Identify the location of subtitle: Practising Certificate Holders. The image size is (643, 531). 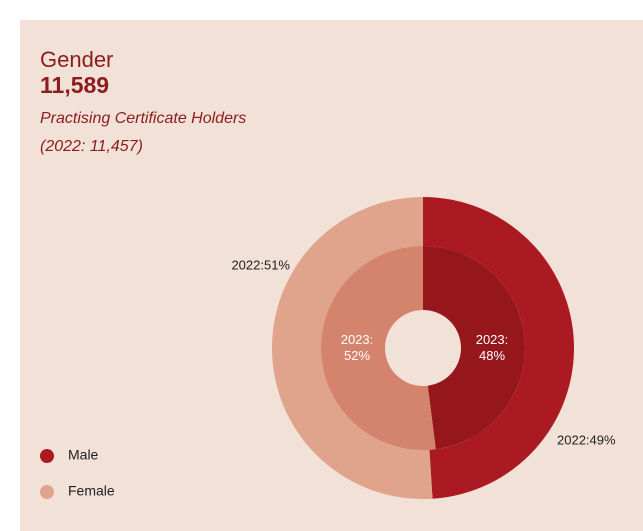
(143, 118).